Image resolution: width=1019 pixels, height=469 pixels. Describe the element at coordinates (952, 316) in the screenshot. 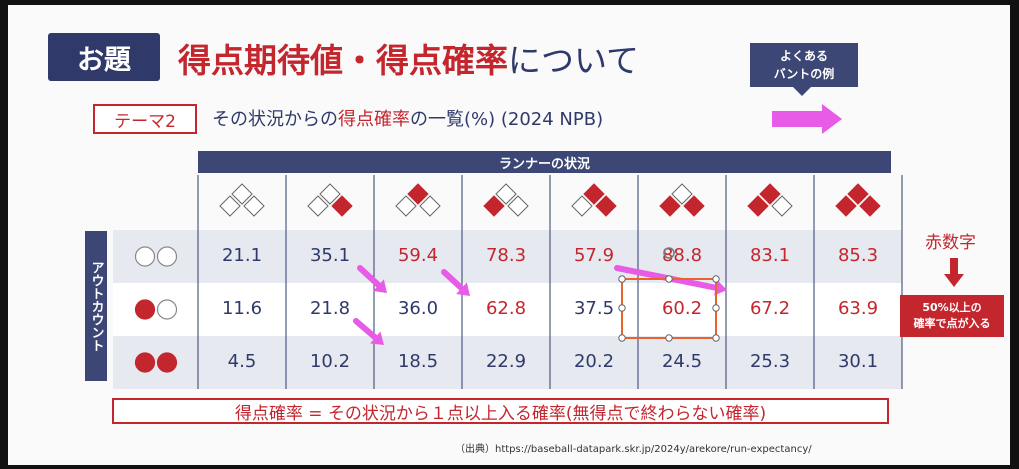

I see `legend-note: 50%以上の 確率で点が入る` at that location.